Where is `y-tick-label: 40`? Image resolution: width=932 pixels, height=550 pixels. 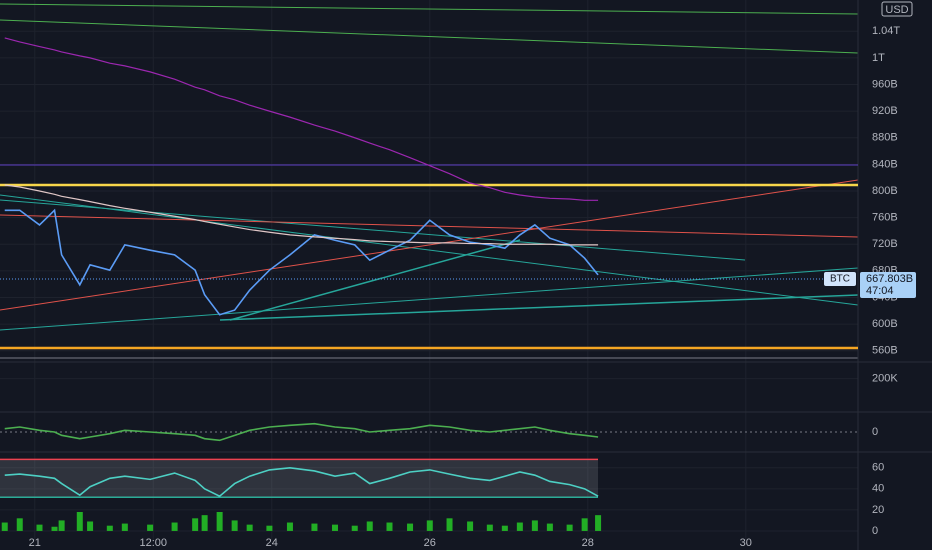 y-tick-label: 40 is located at coordinates (878, 489).